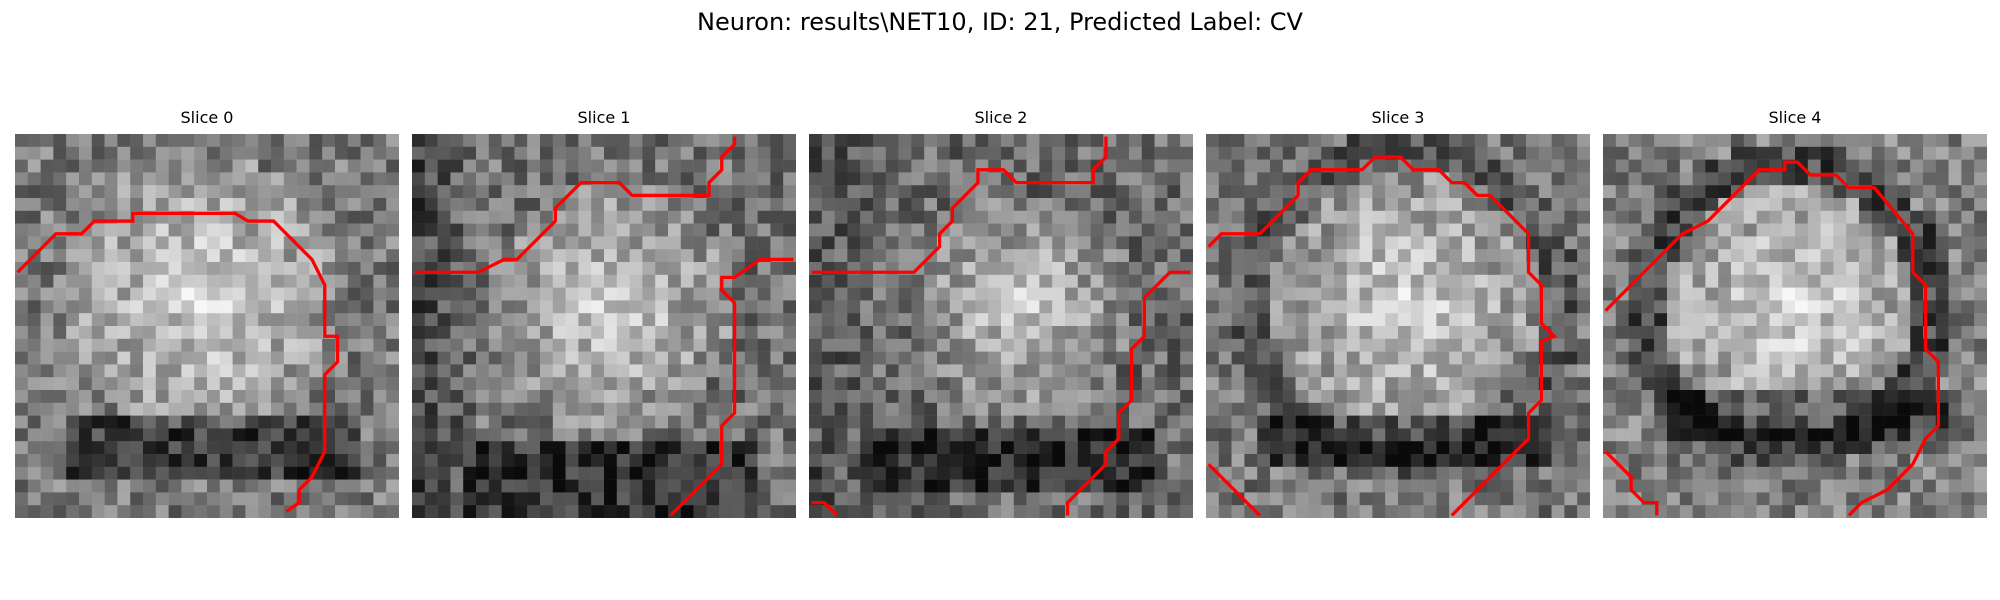 This screenshot has height=600, width=2000. I want to click on slice-title: Slice 2, so click(1001, 117).